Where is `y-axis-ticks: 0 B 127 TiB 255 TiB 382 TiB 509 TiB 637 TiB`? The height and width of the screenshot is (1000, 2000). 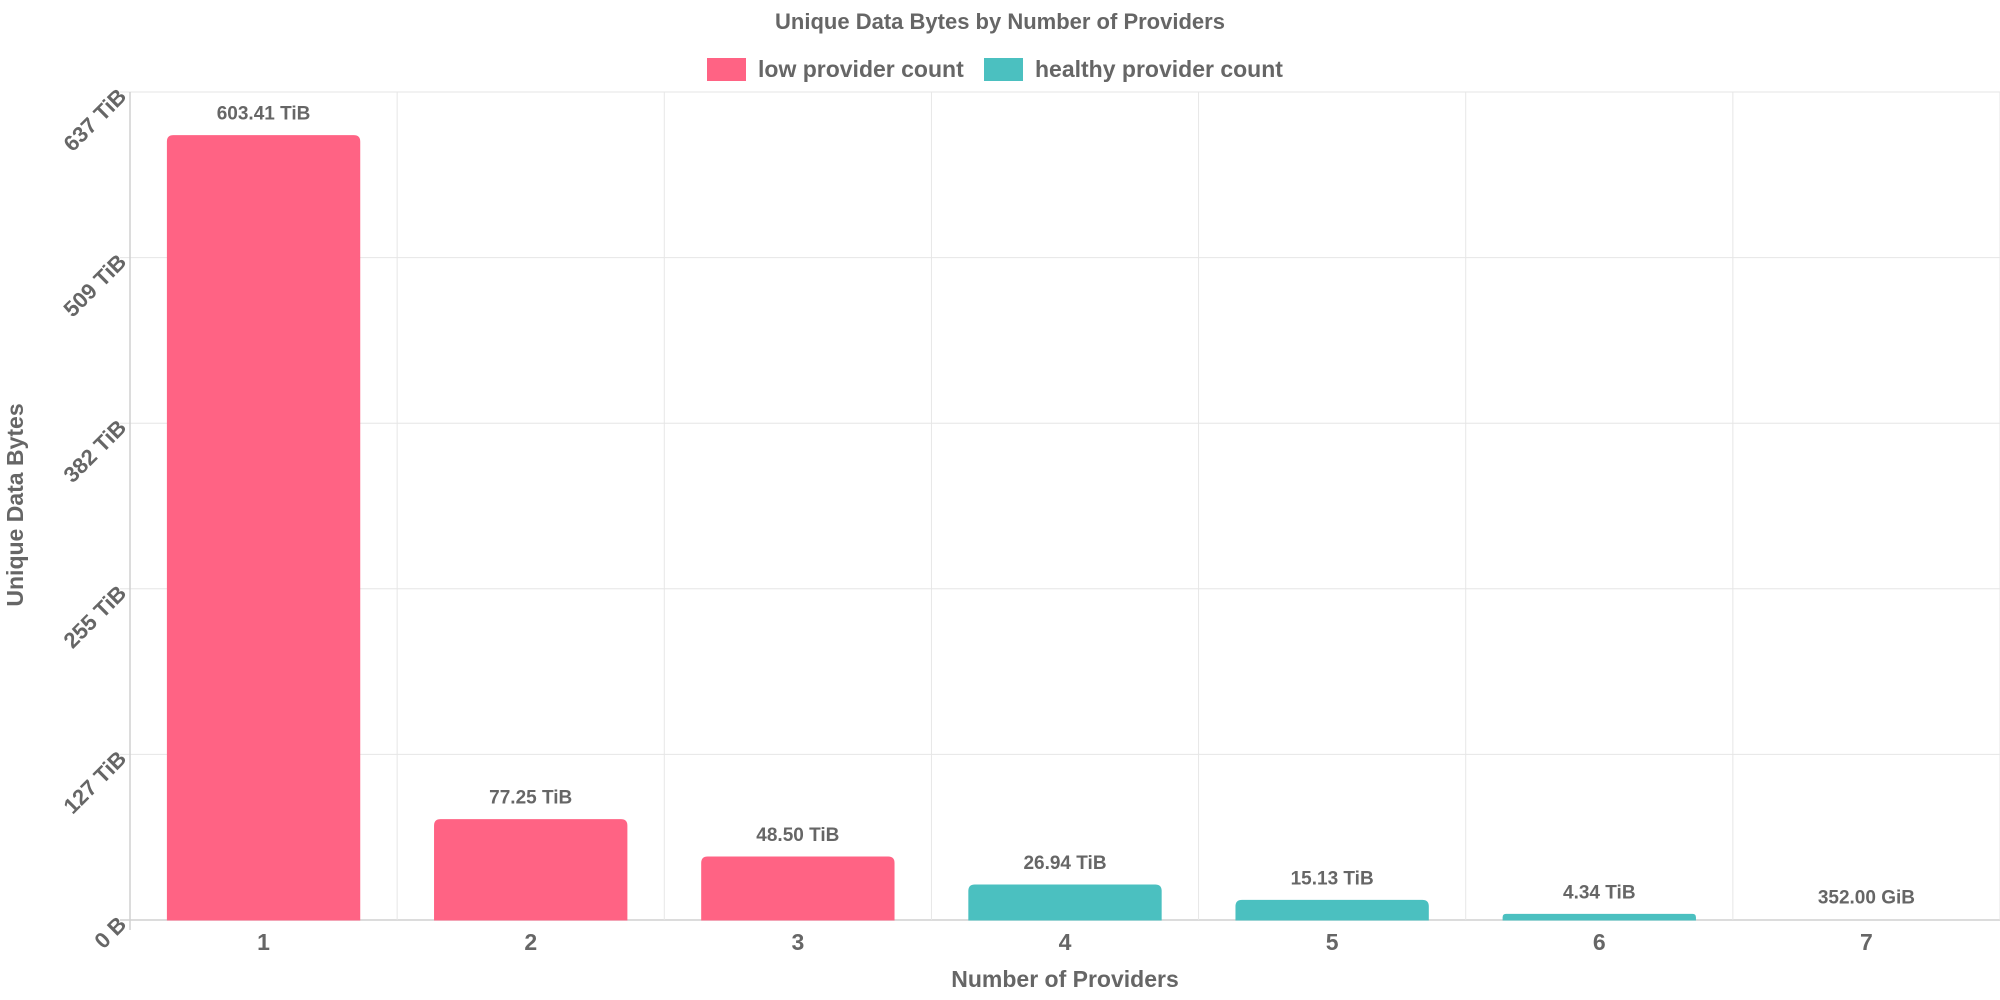 y-axis-ticks: 0 B 127 TiB 255 TiB 382 TiB 509 TiB 637 TiB is located at coordinates (94, 519).